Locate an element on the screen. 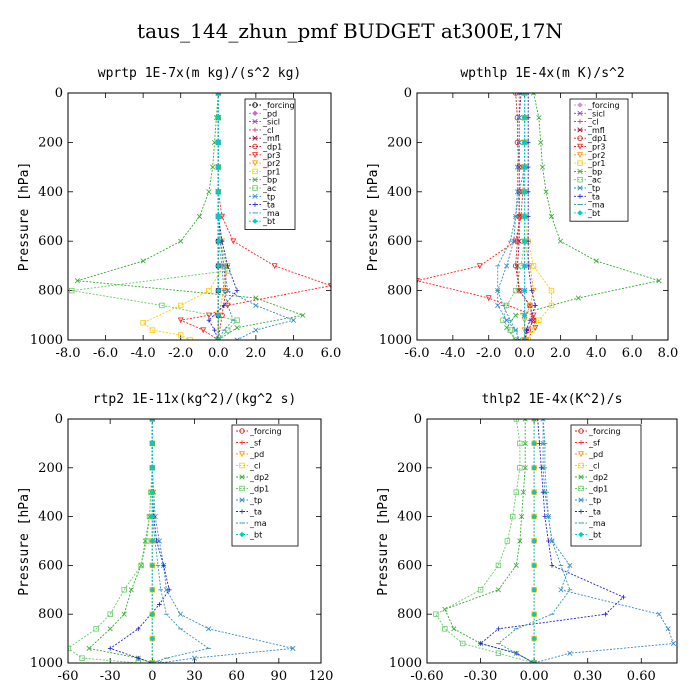 This screenshot has width=700, height=700. x-tick-label: -2.0 is located at coordinates (180, 353).